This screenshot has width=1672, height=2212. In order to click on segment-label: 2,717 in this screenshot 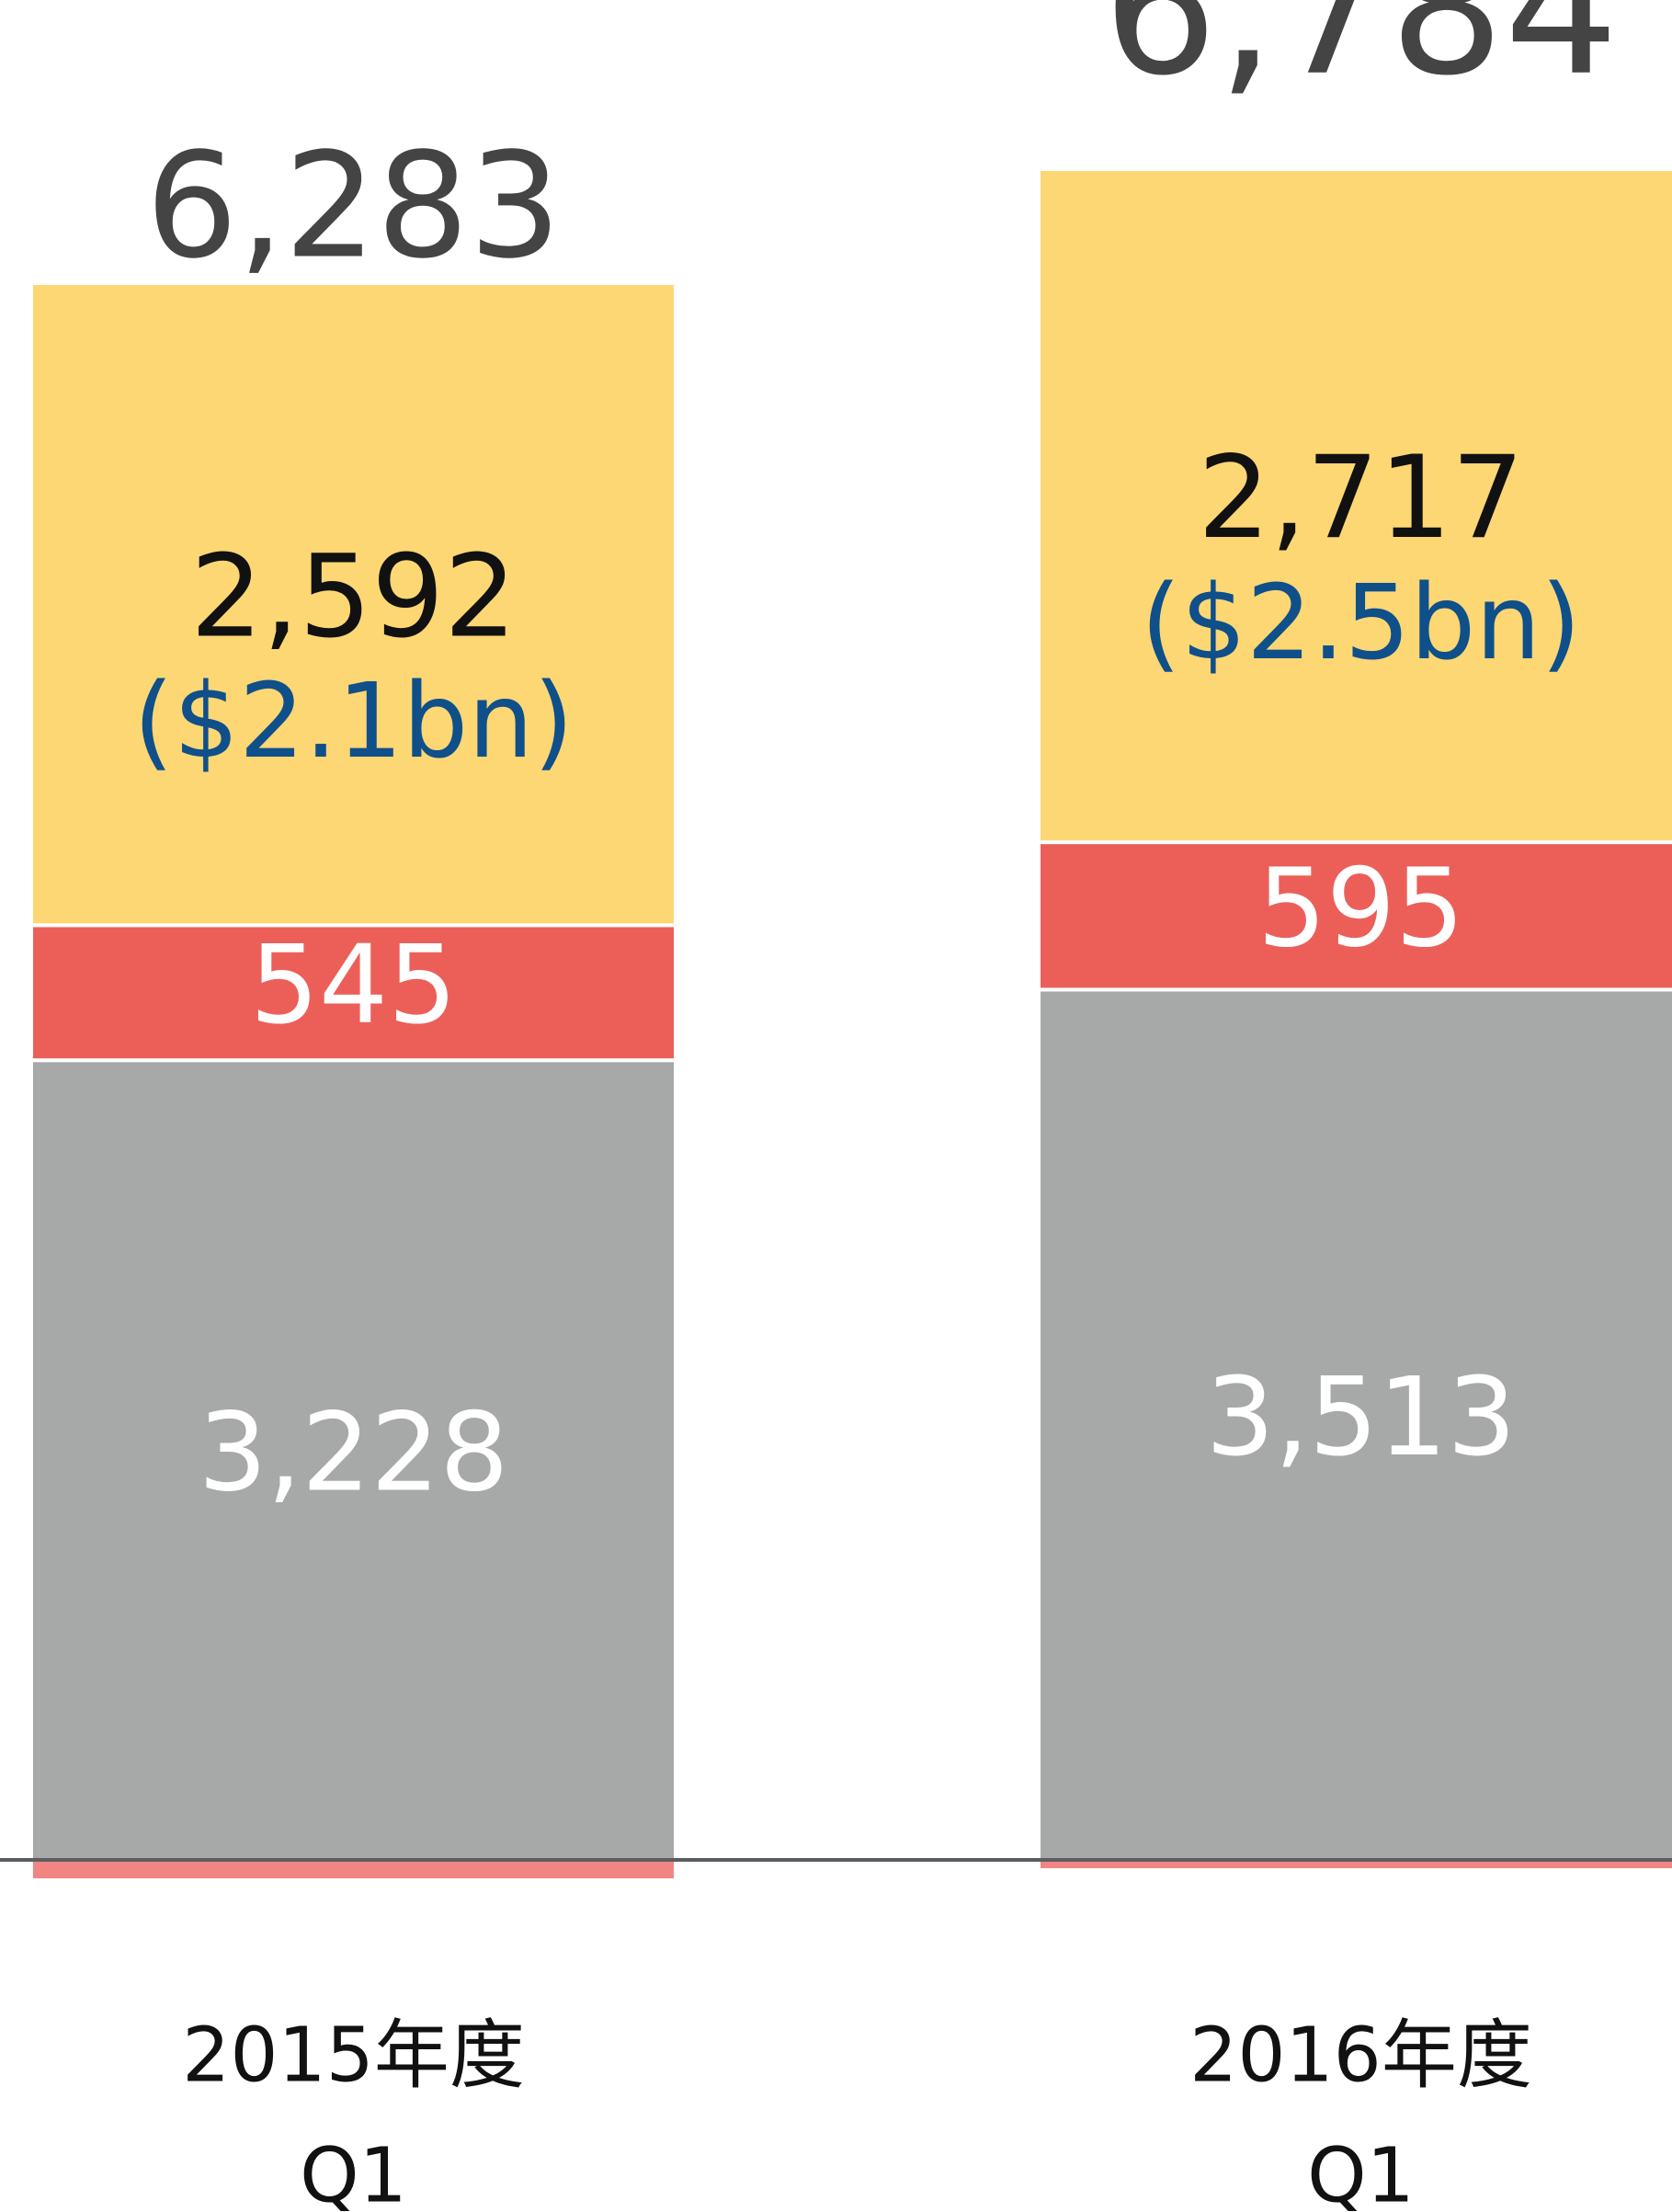, I will do `click(1361, 498)`.